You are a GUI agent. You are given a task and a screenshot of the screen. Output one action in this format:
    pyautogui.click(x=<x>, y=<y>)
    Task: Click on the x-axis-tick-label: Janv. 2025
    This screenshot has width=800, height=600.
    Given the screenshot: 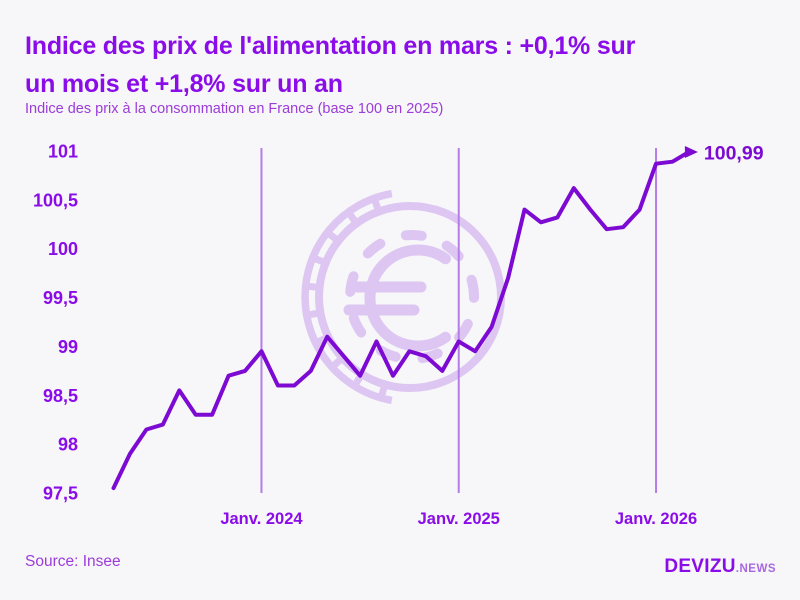 What is the action you would take?
    pyautogui.click(x=459, y=519)
    